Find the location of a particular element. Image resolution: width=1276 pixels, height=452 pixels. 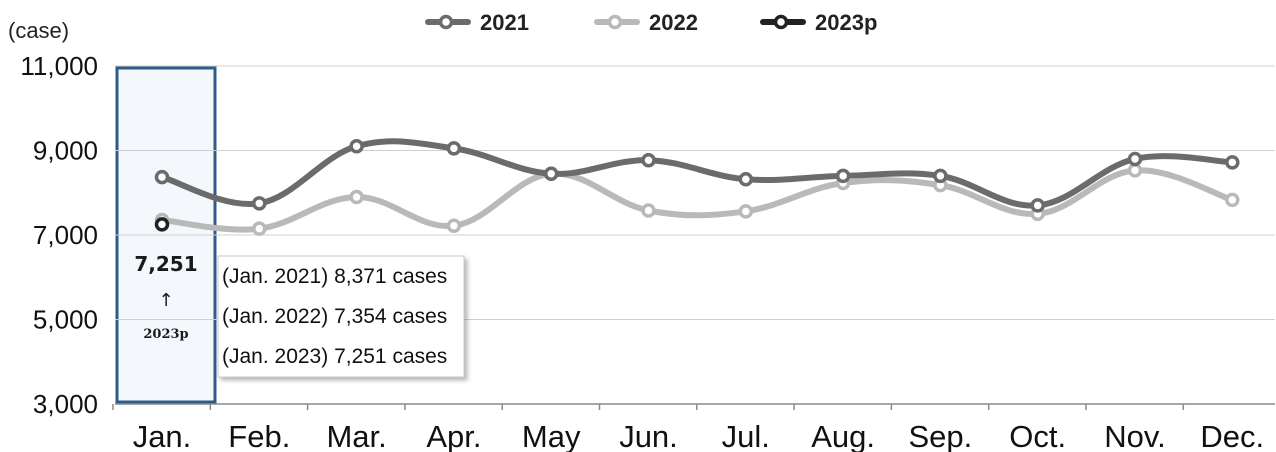

highlight-label: 2023p is located at coordinates (165, 334).